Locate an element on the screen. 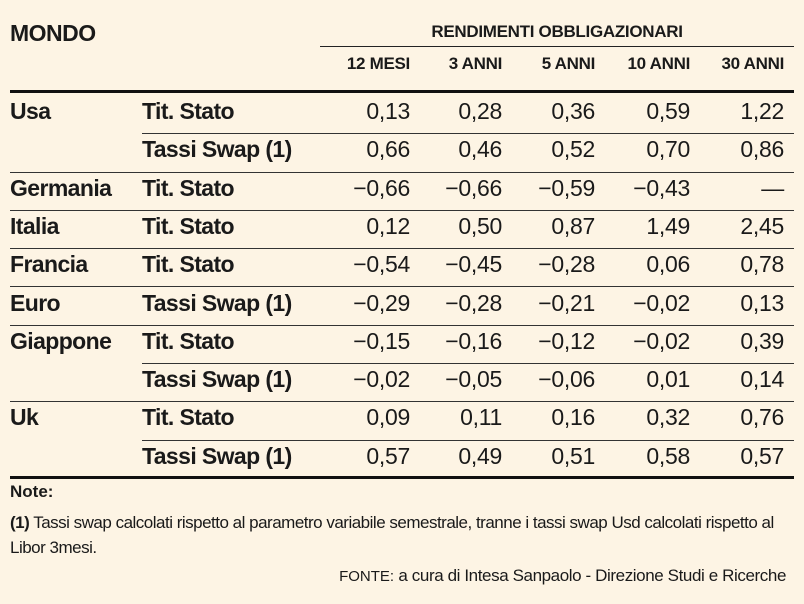  table-row: Germania Tit. Stato −0,66 −0,66 −0,59 −0,43 — is located at coordinates (402, 192).